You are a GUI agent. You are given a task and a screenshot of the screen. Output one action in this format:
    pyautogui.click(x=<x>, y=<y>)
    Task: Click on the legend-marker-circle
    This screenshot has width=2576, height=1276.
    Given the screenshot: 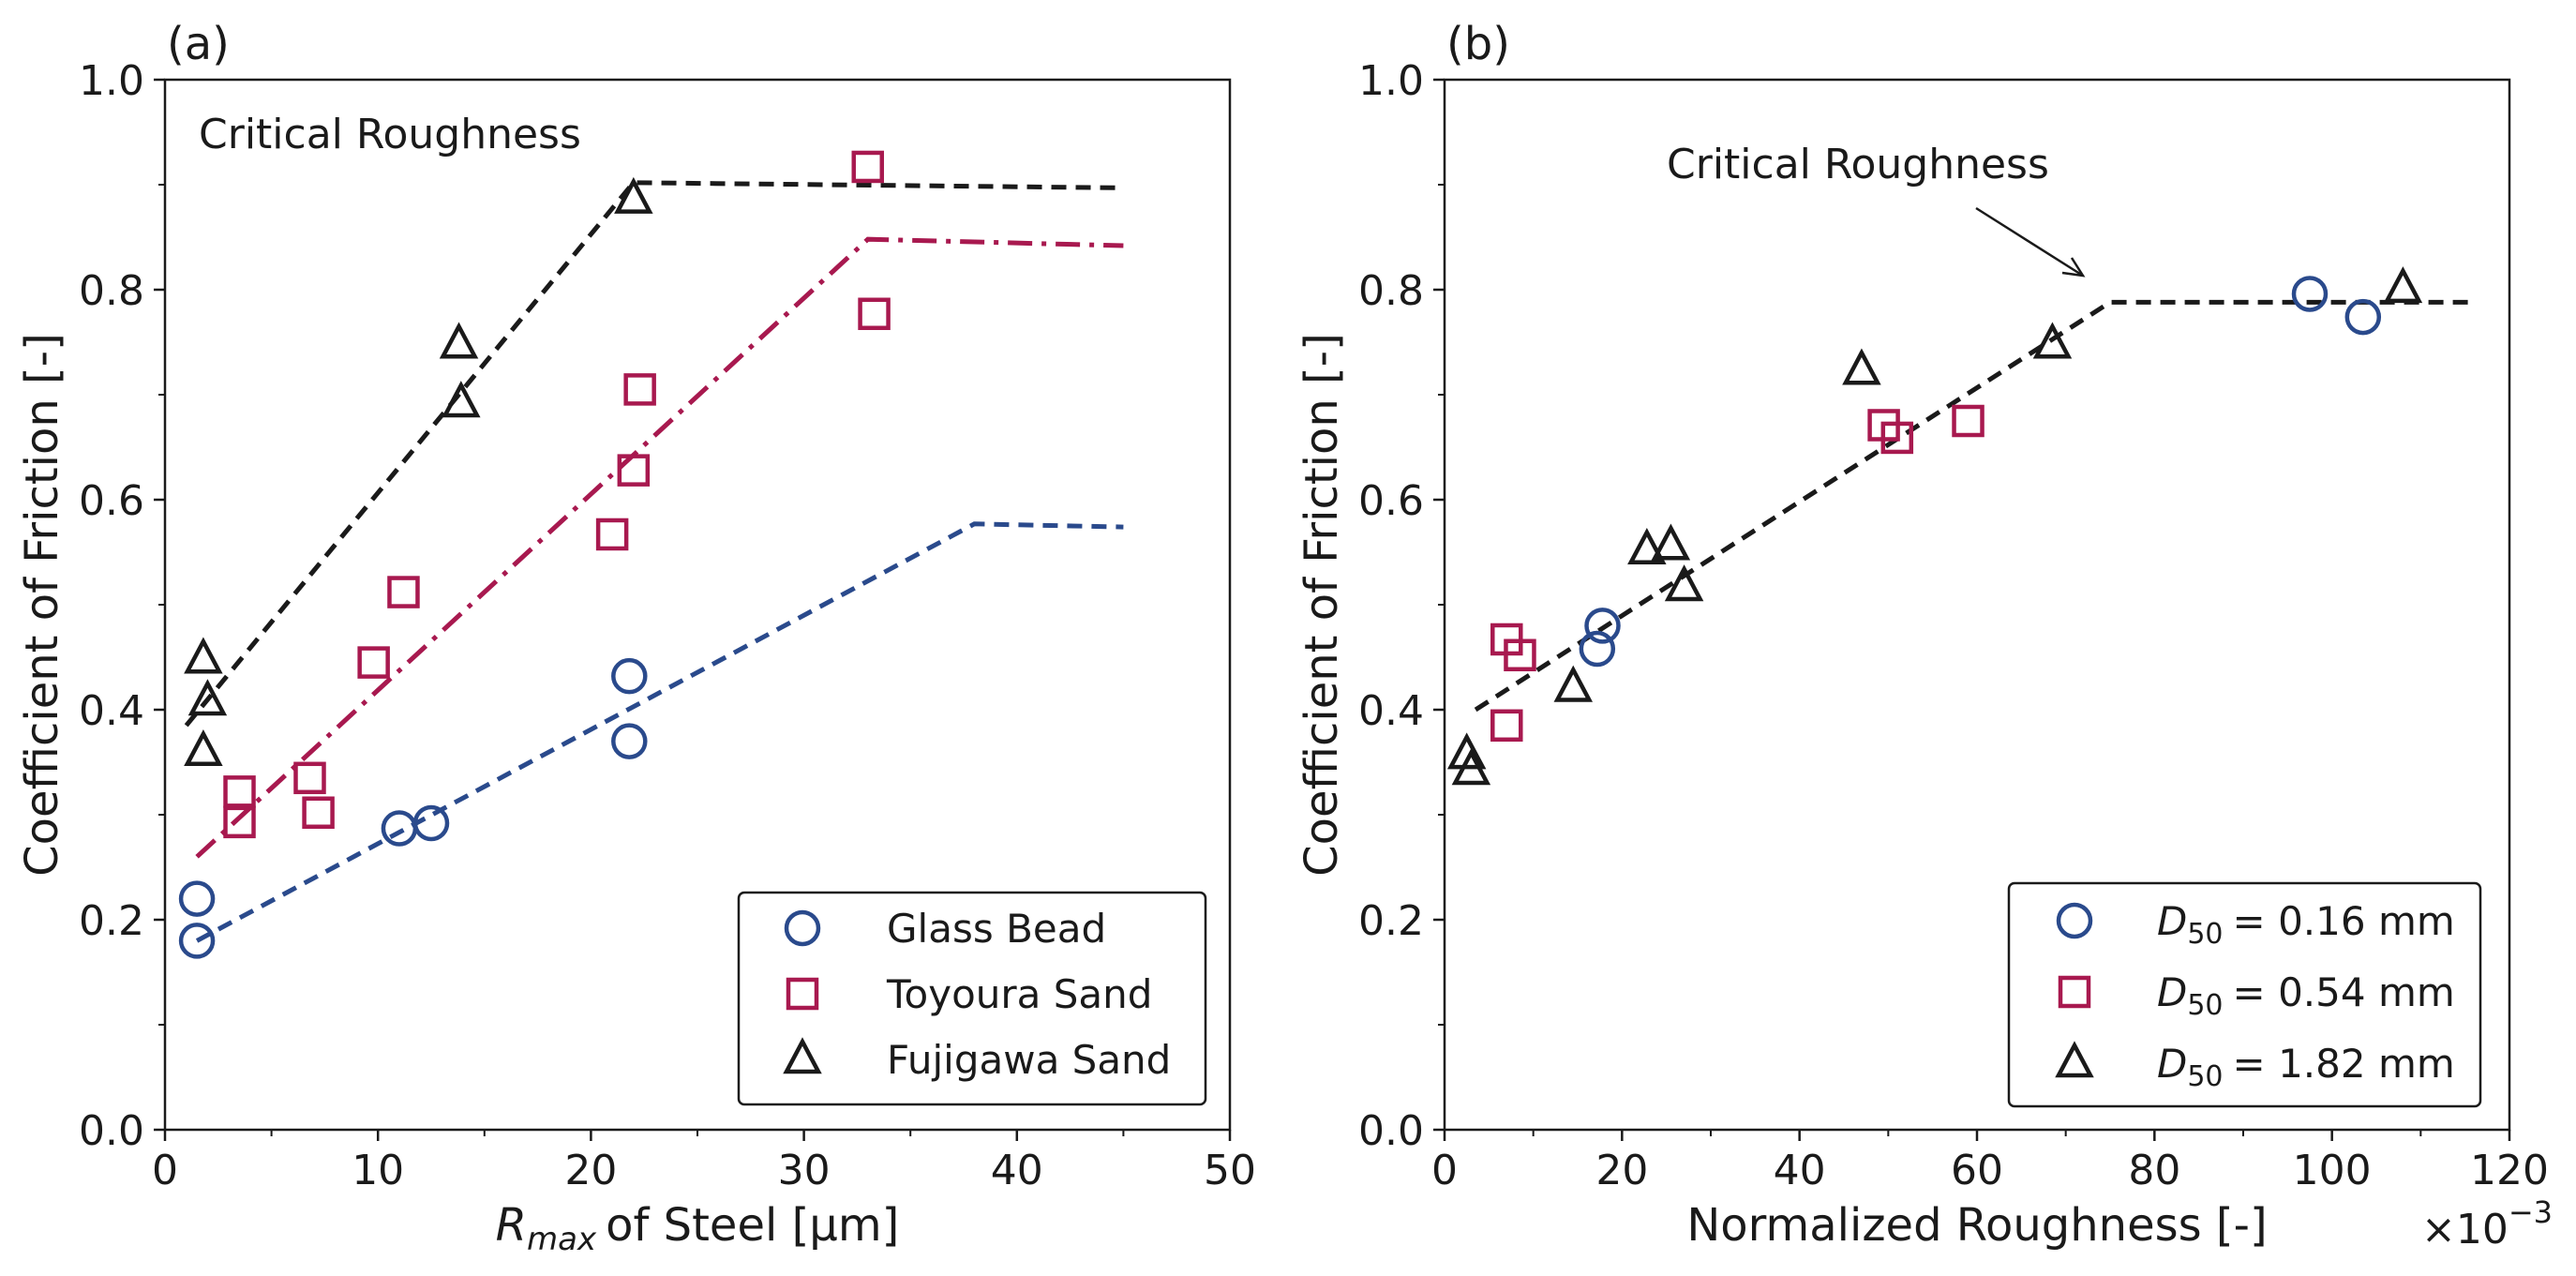 What is the action you would take?
    pyautogui.click(x=2074, y=920)
    